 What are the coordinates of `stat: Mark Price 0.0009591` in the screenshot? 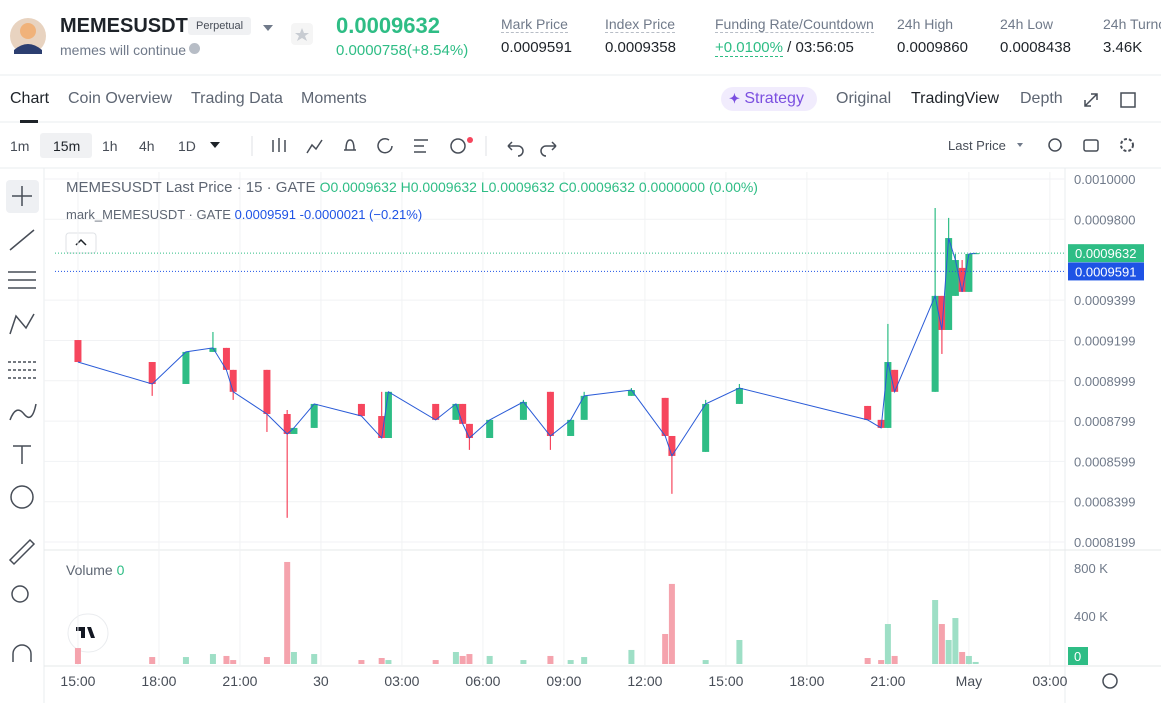 It's located at (536, 36).